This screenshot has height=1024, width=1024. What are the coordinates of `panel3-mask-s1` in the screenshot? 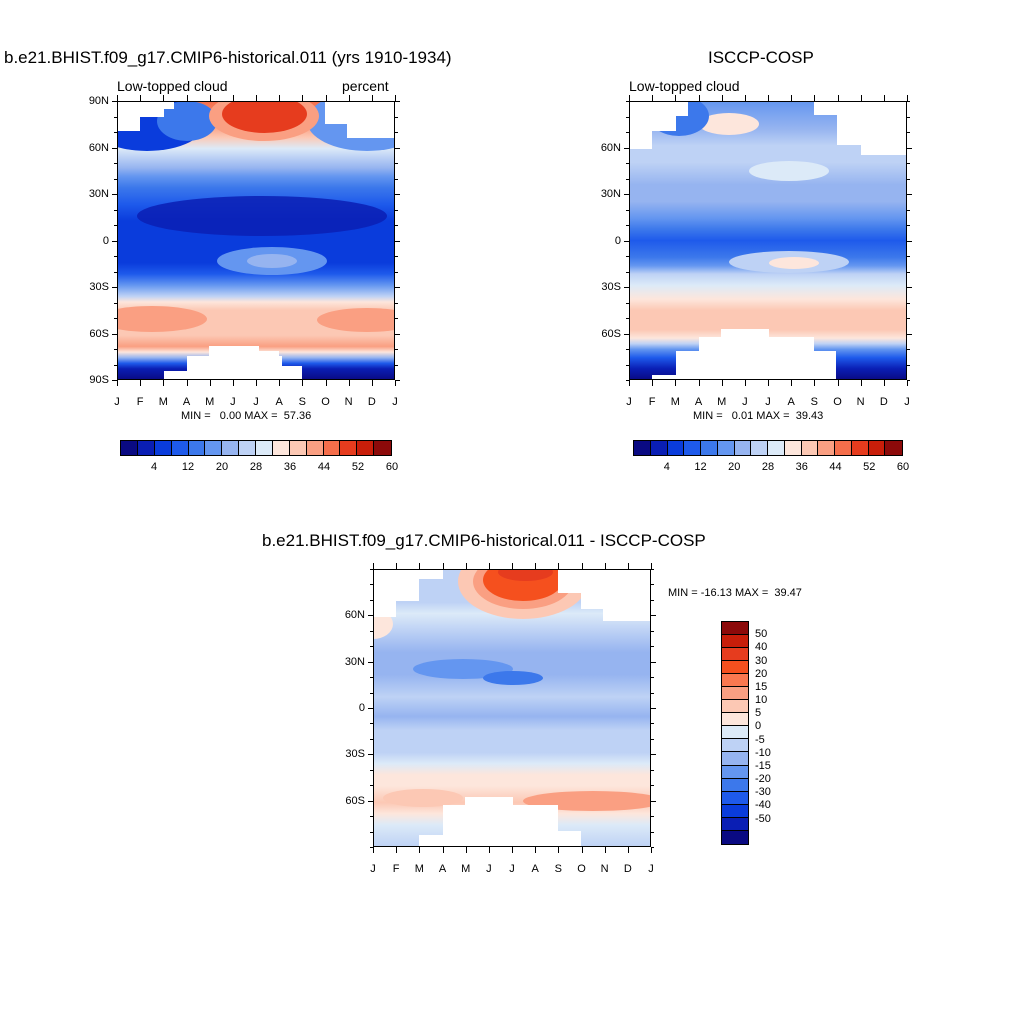 It's located at (500, 826).